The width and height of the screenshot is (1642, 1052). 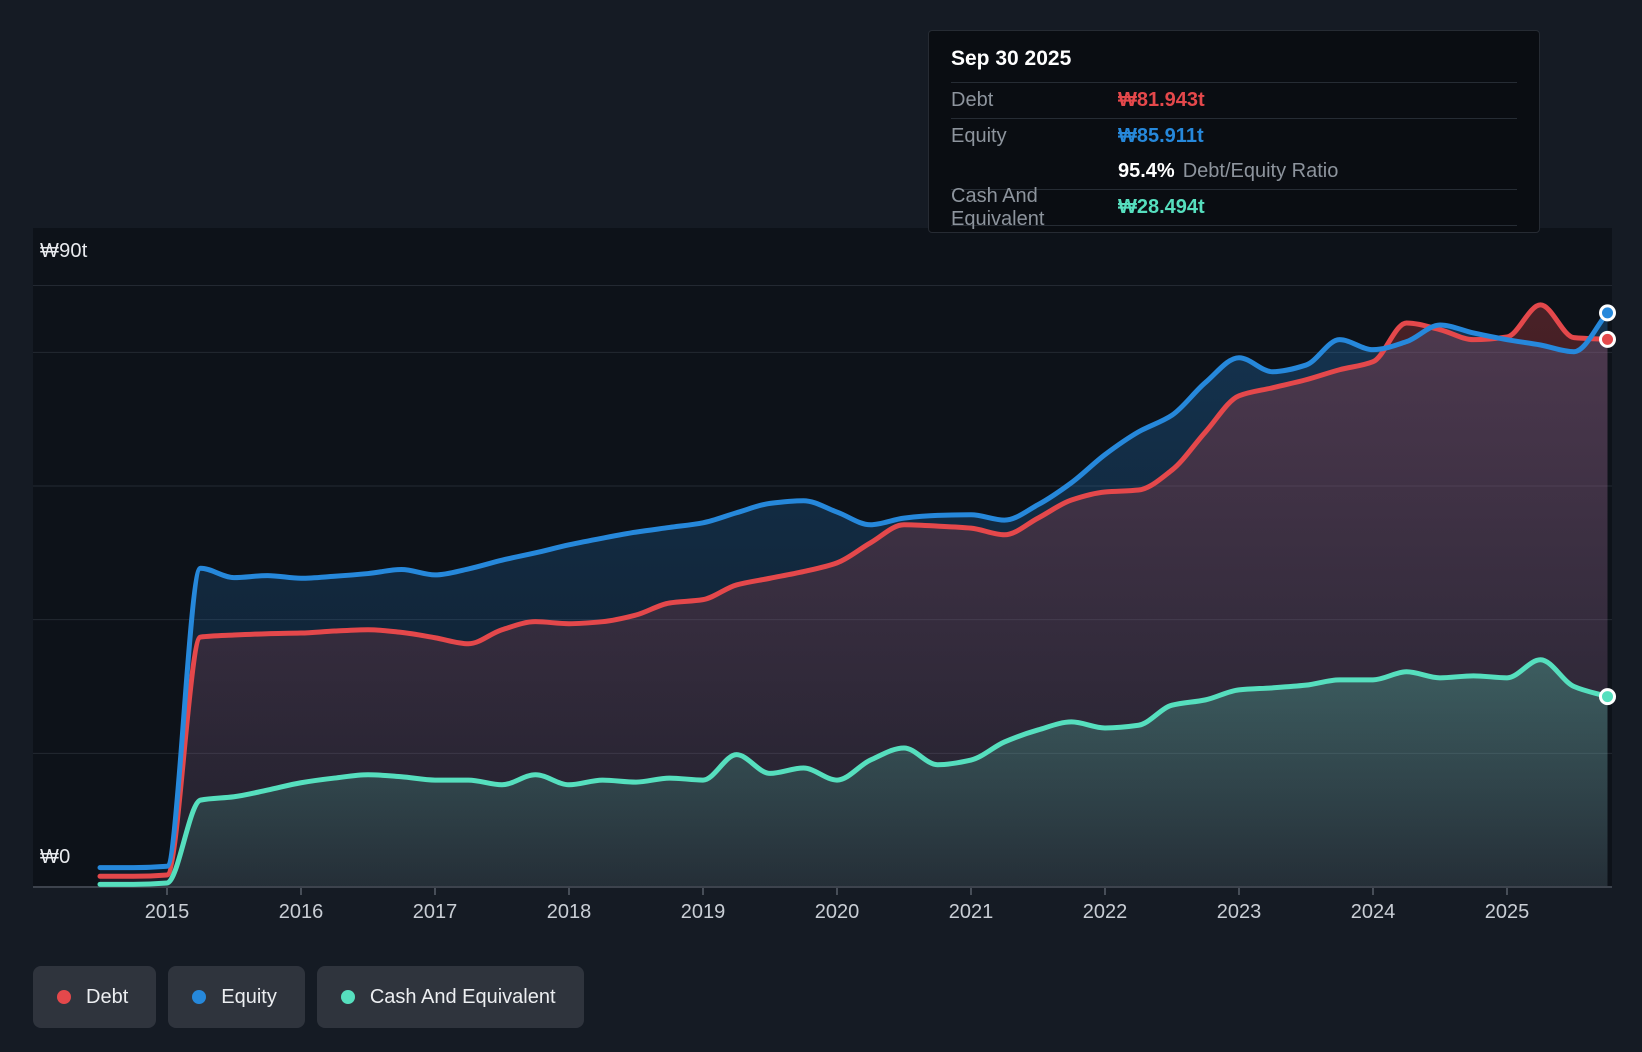 I want to click on x-axis-label-2017: 2017, so click(x=435, y=912).